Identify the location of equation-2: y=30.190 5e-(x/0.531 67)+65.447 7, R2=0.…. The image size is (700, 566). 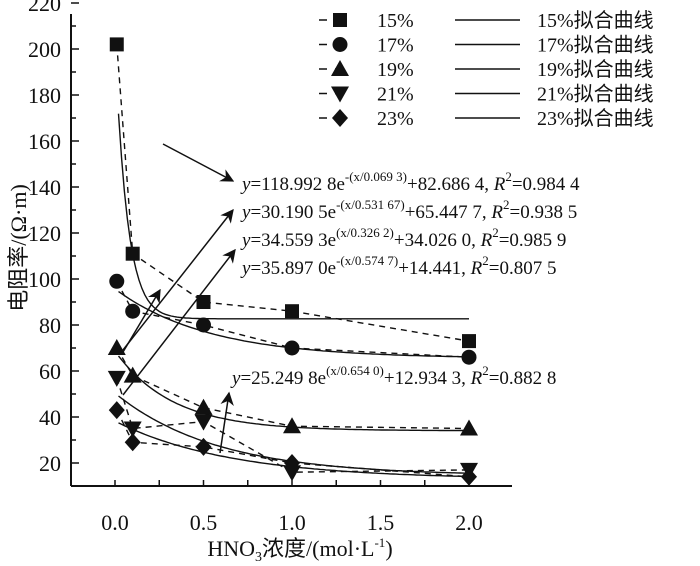
(408, 210).